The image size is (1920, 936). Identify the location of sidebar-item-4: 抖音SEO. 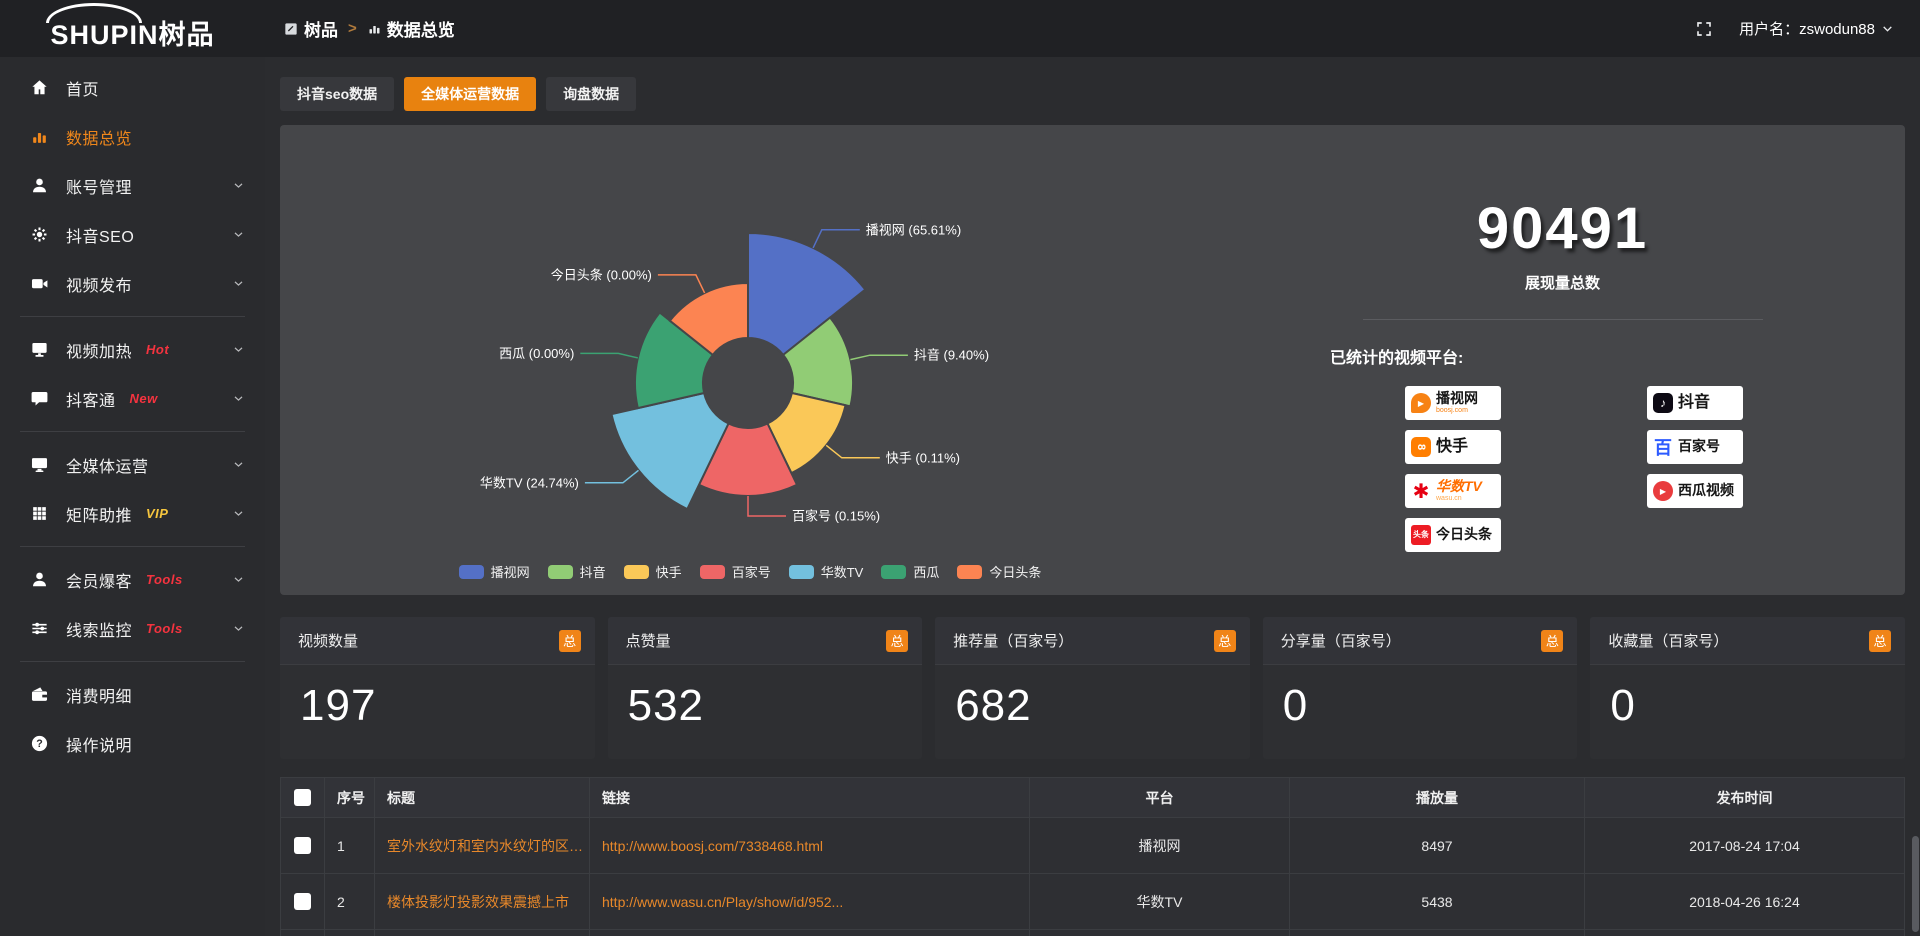
(132, 234).